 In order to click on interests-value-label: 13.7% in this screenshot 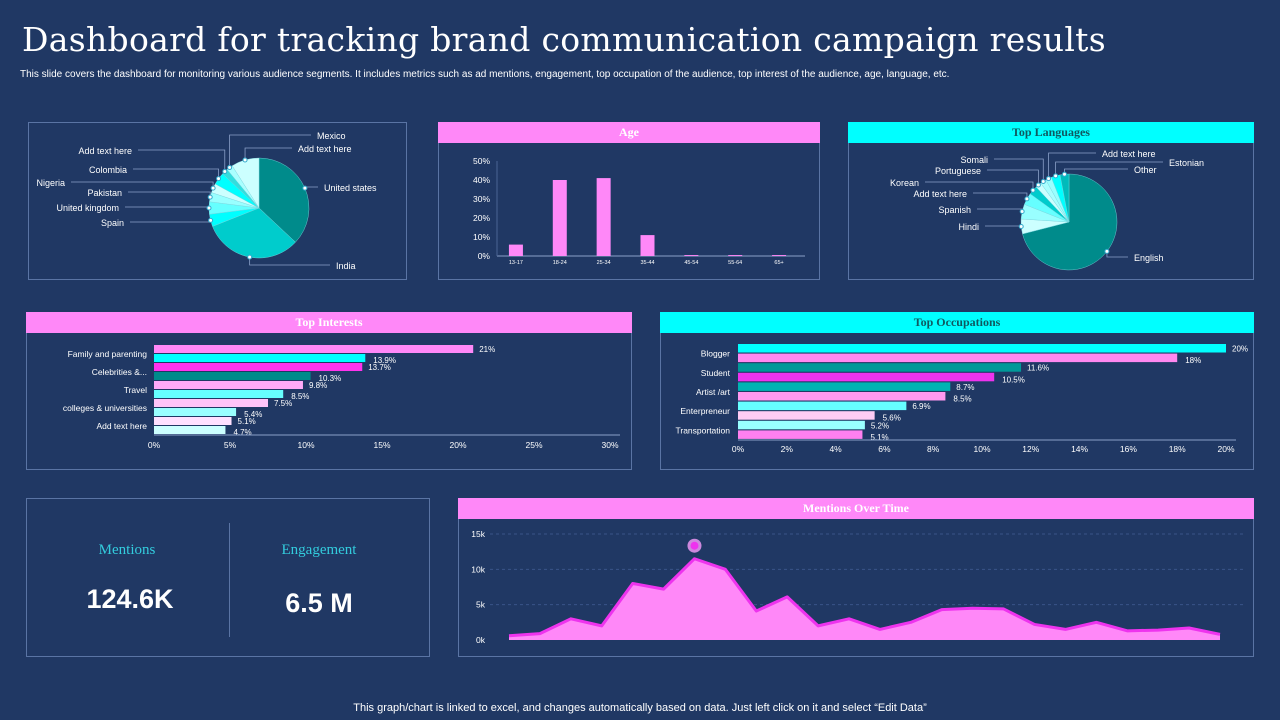, I will do `click(379, 367)`.